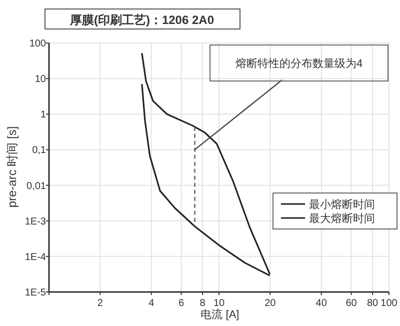 The image size is (400, 326). I want to click on x-tick-label: 20, so click(270, 303).